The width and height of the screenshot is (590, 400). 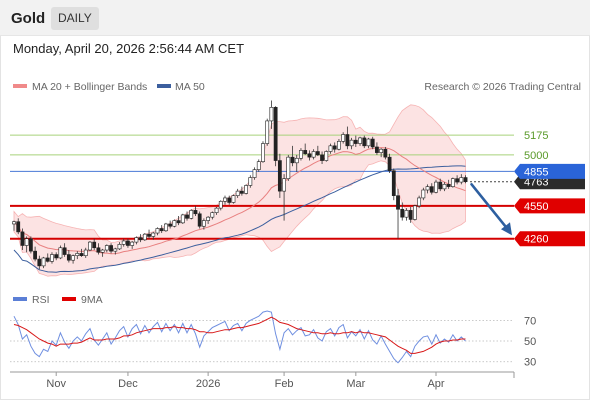 I want to click on period-badge: DAILY, so click(x=75, y=18).